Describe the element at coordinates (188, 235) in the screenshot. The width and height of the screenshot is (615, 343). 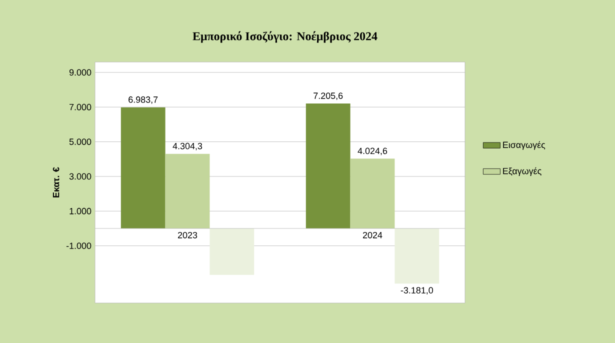
I see `x-tick-label: 2023` at that location.